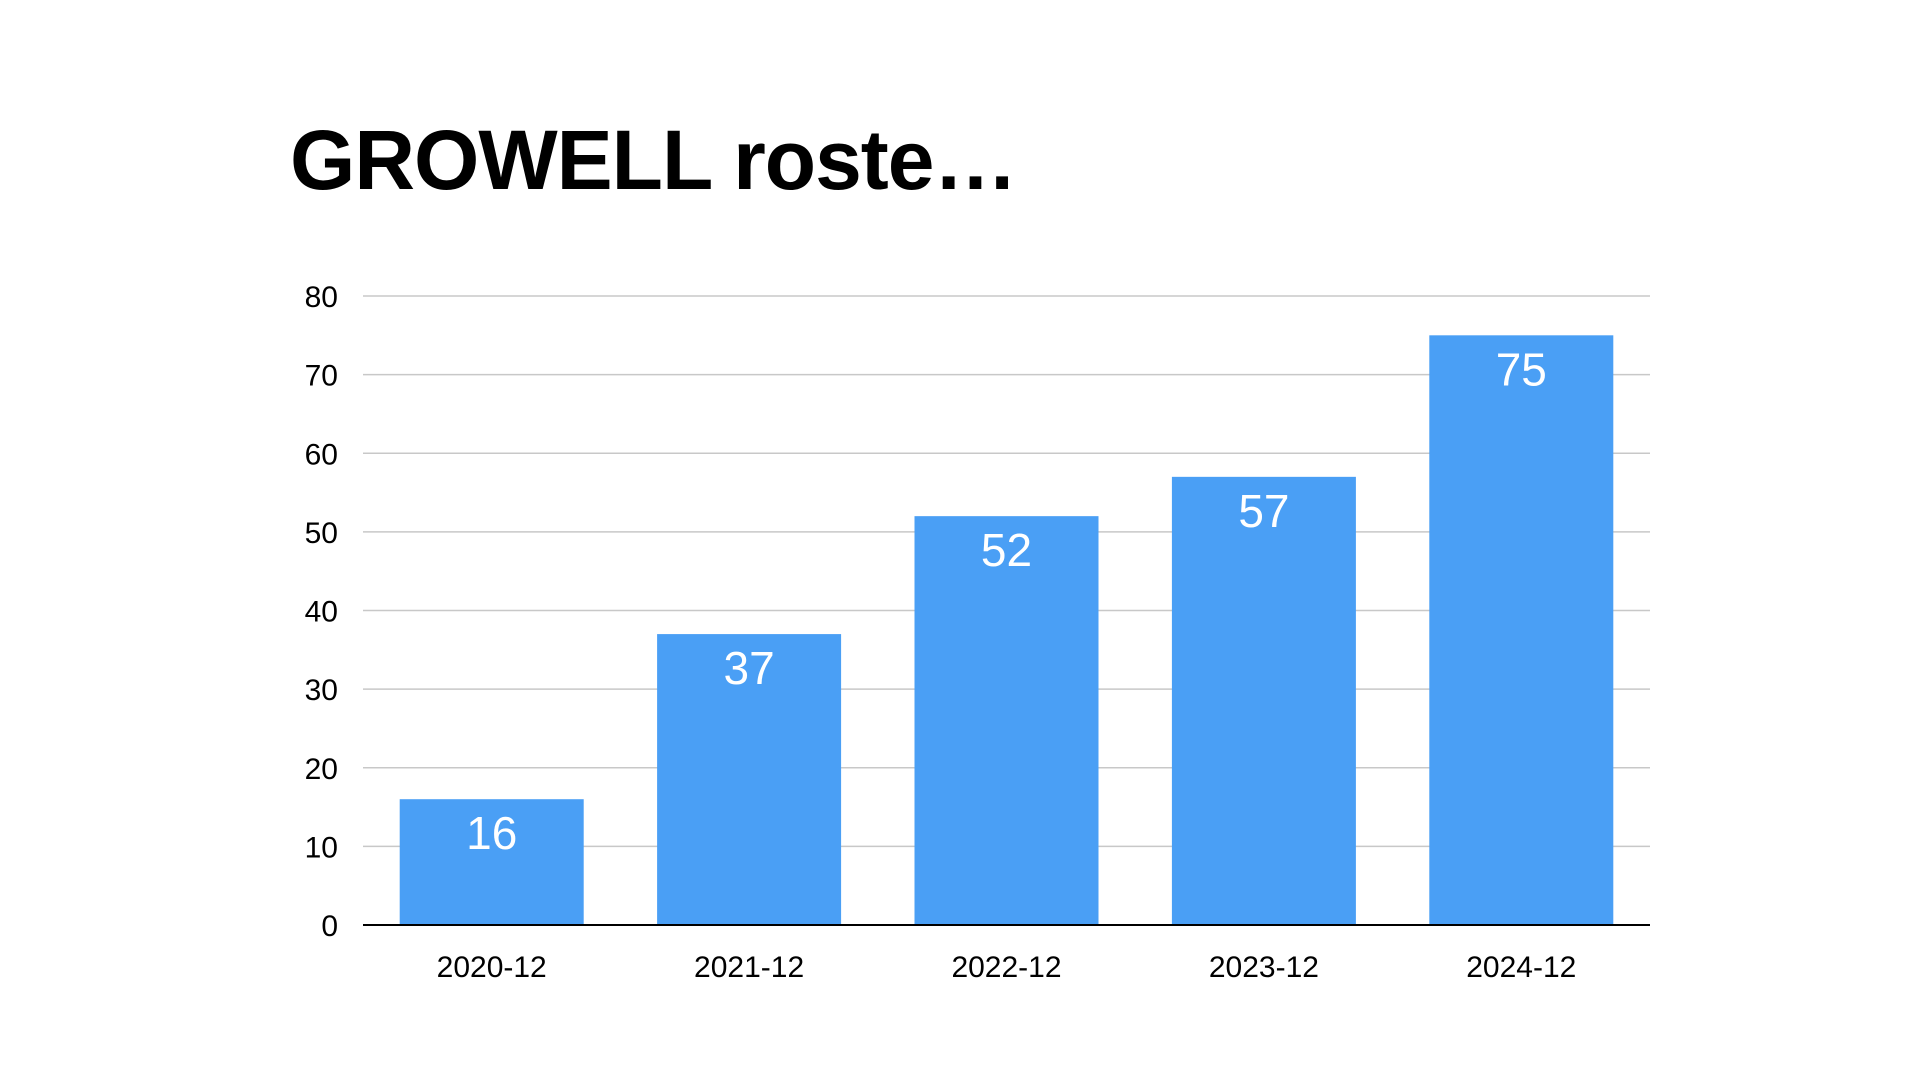 The image size is (1920, 1080). I want to click on data-label: 57, so click(1263, 511).